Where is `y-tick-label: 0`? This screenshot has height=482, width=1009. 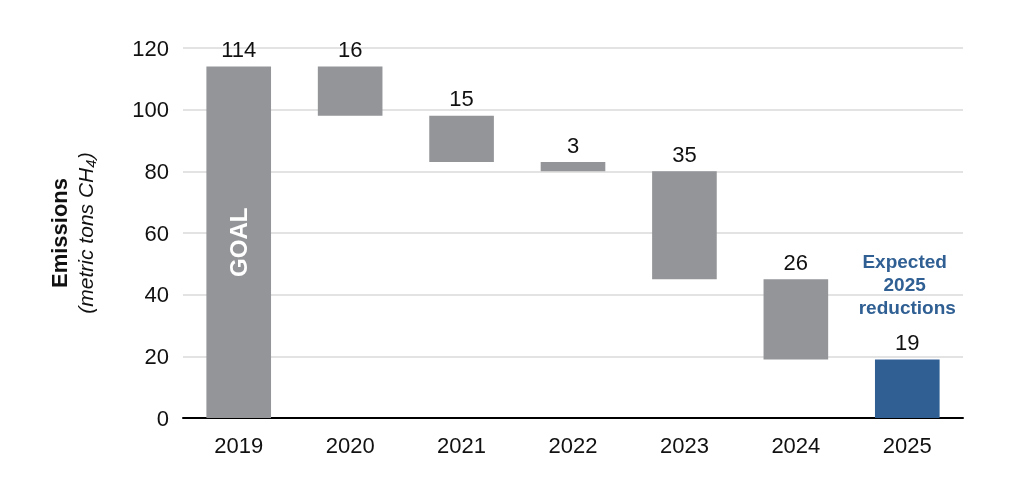
y-tick-label: 0 is located at coordinates (162, 418).